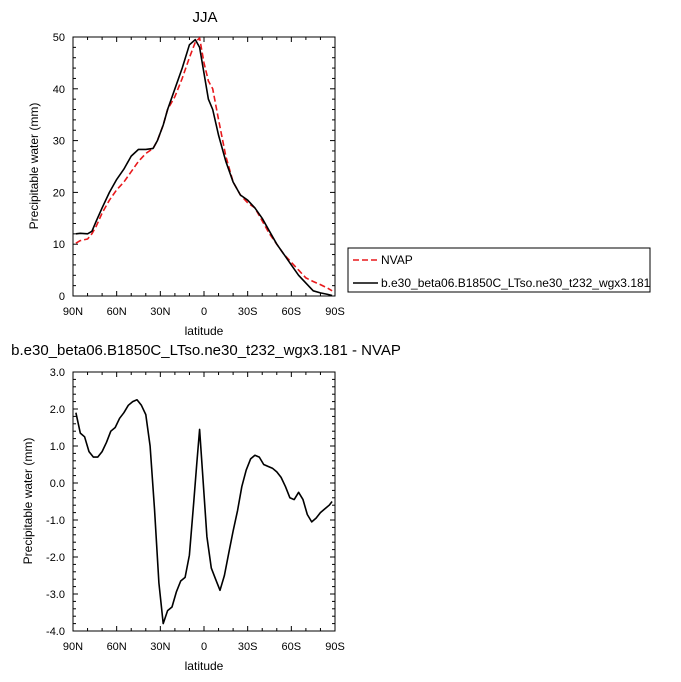  What do you see at coordinates (117, 647) in the screenshot?
I see `bottom-x-tick-label: 60N` at bounding box center [117, 647].